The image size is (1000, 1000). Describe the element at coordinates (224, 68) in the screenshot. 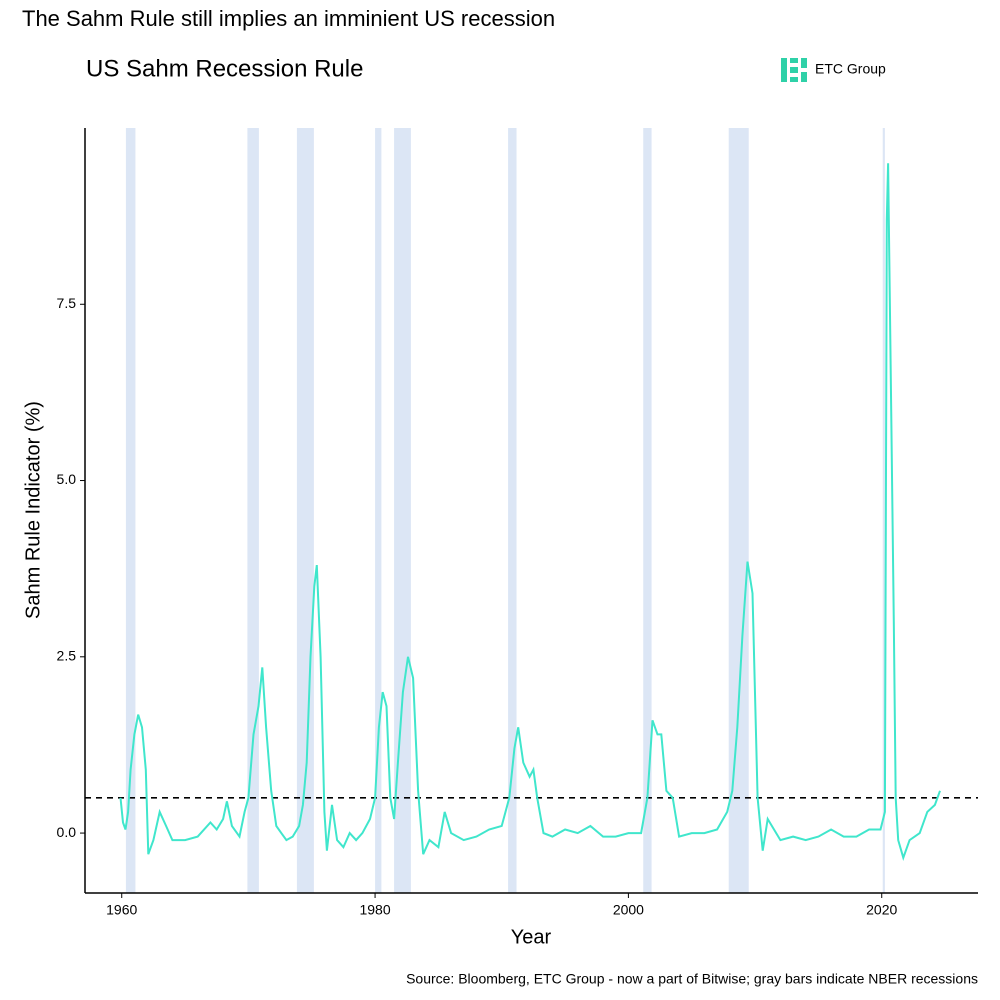

I see `chart-subtitle: US Sahm Recession Rule` at that location.